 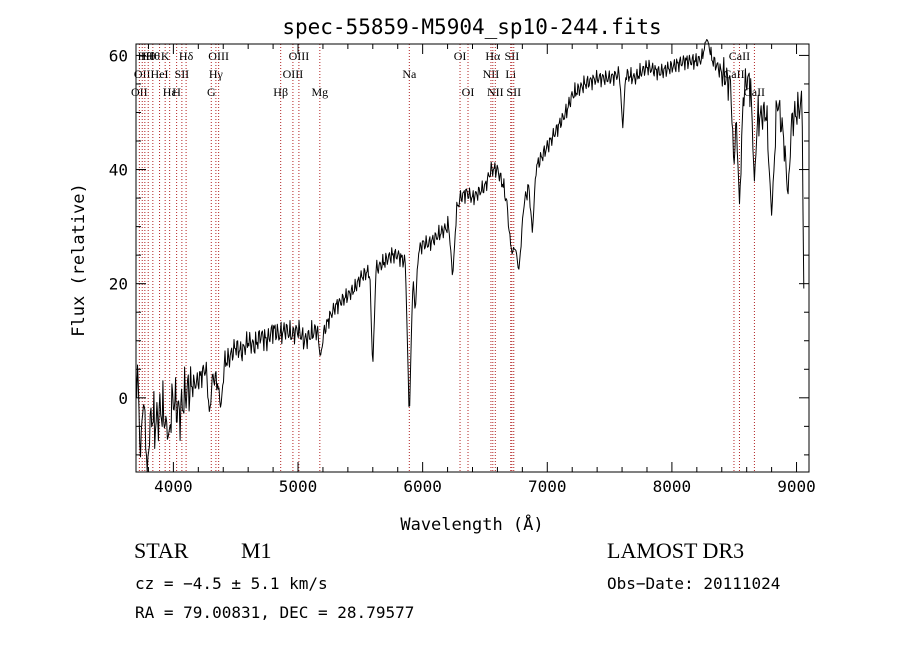 I want to click on line-marker-label: Hδ, so click(x=186, y=56).